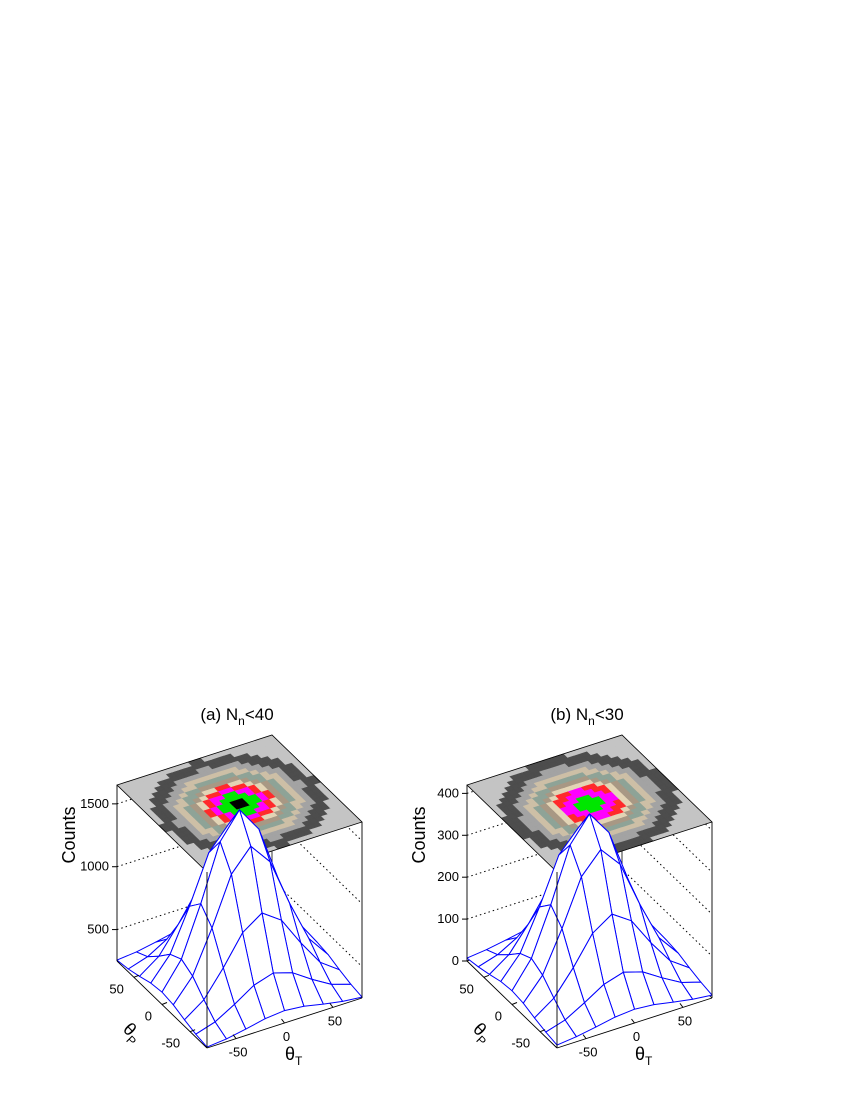 The width and height of the screenshot is (850, 1105). What do you see at coordinates (94, 866) in the screenshot?
I see `z-tick-label: 1000` at bounding box center [94, 866].